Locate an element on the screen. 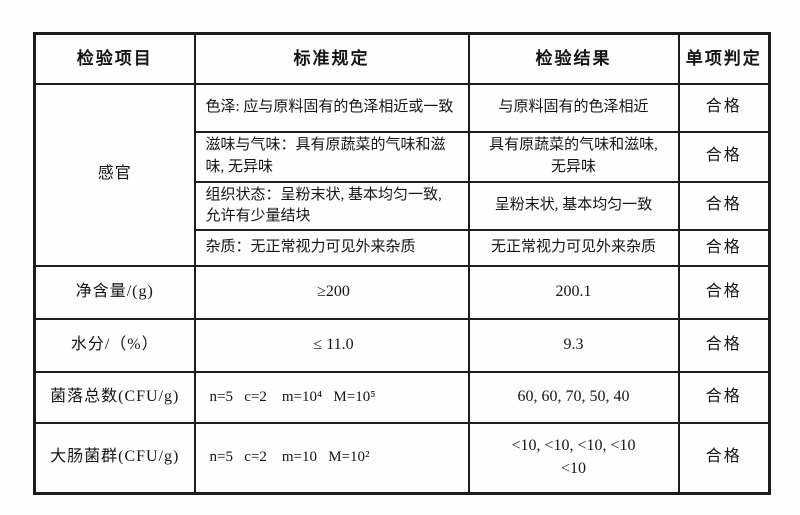 The height and width of the screenshot is (515, 800). header-standard: 标准规定 is located at coordinates (331, 58).